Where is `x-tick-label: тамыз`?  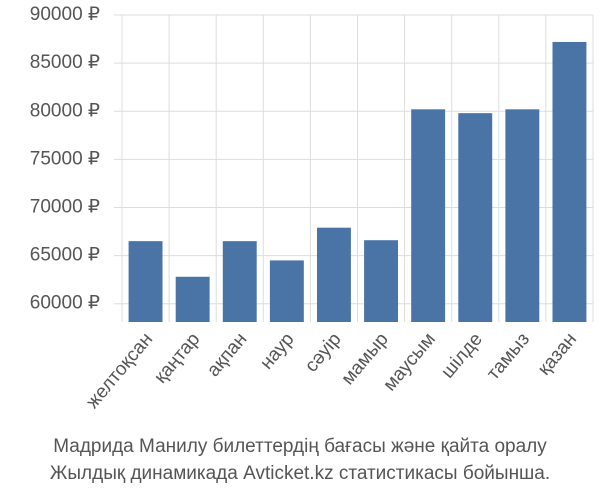 x-tick-label: тамыз is located at coordinates (508, 356).